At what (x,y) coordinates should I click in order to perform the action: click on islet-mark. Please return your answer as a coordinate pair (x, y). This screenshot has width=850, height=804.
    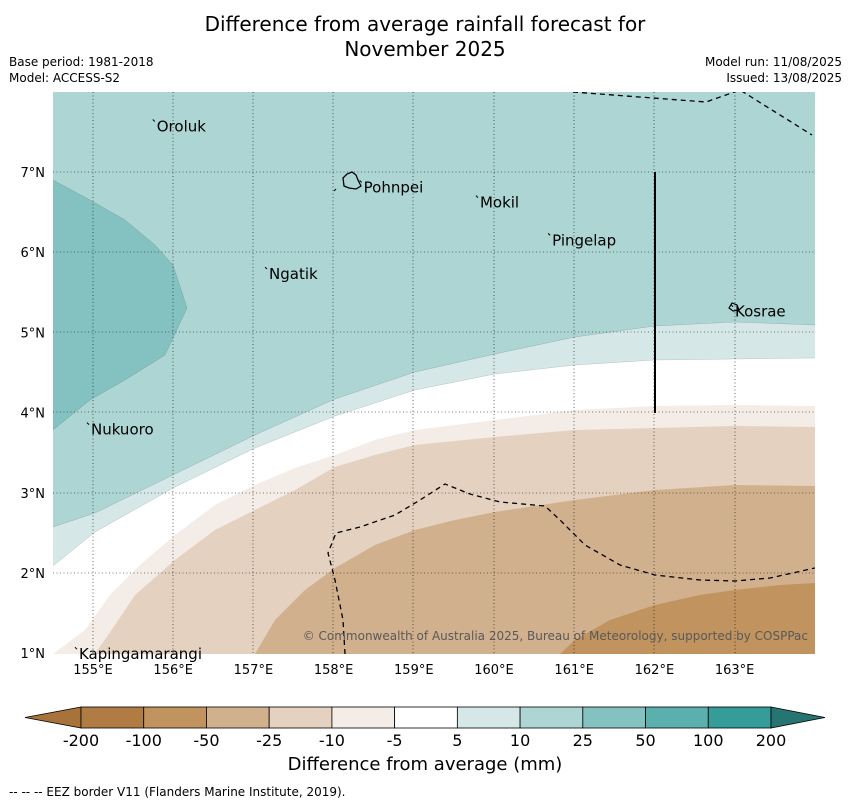
    Looking at the image, I should click on (335, 190).